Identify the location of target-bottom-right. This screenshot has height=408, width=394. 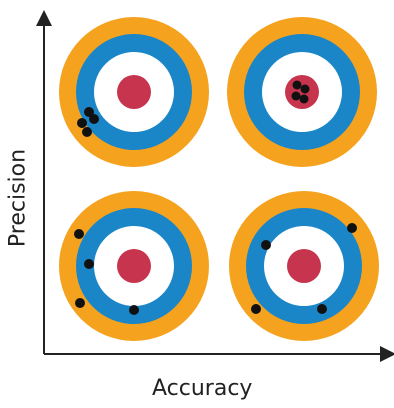
(304, 266).